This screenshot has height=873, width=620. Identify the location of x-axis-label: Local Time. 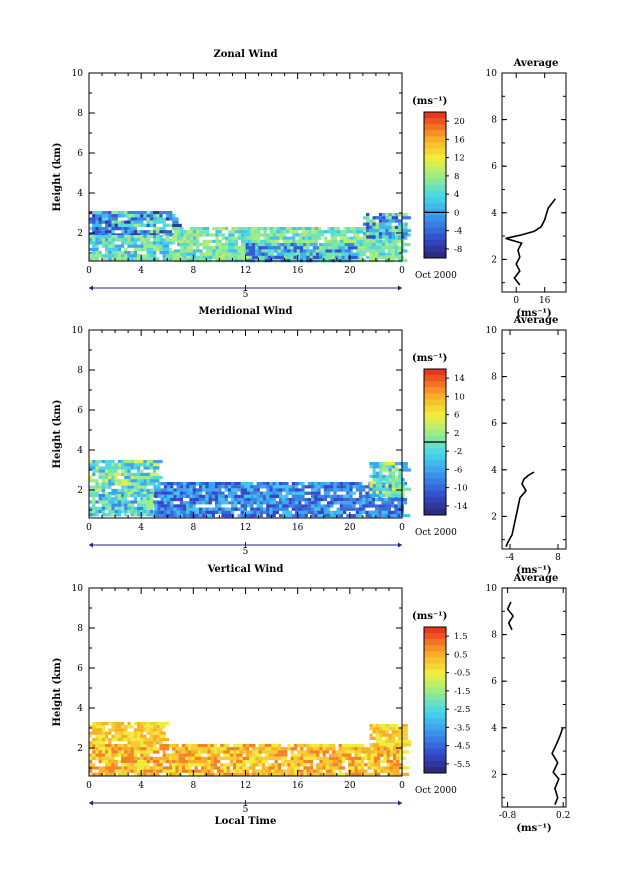
(246, 821).